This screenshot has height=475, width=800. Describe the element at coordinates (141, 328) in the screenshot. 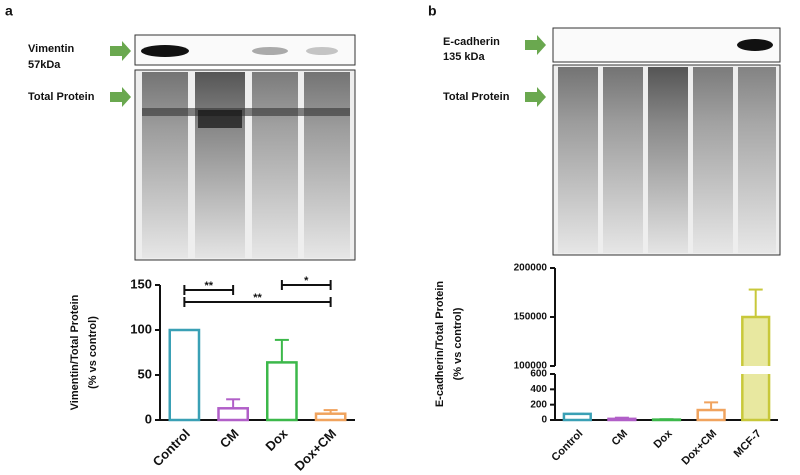

I see `y-tick-label: 100` at that location.